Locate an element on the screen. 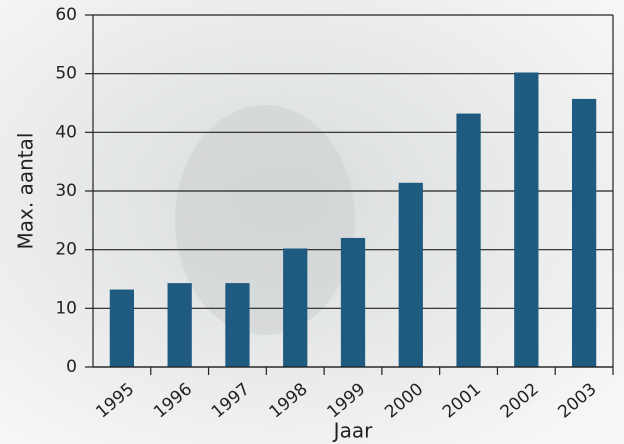  y-tick-label: 60 is located at coordinates (66, 15).